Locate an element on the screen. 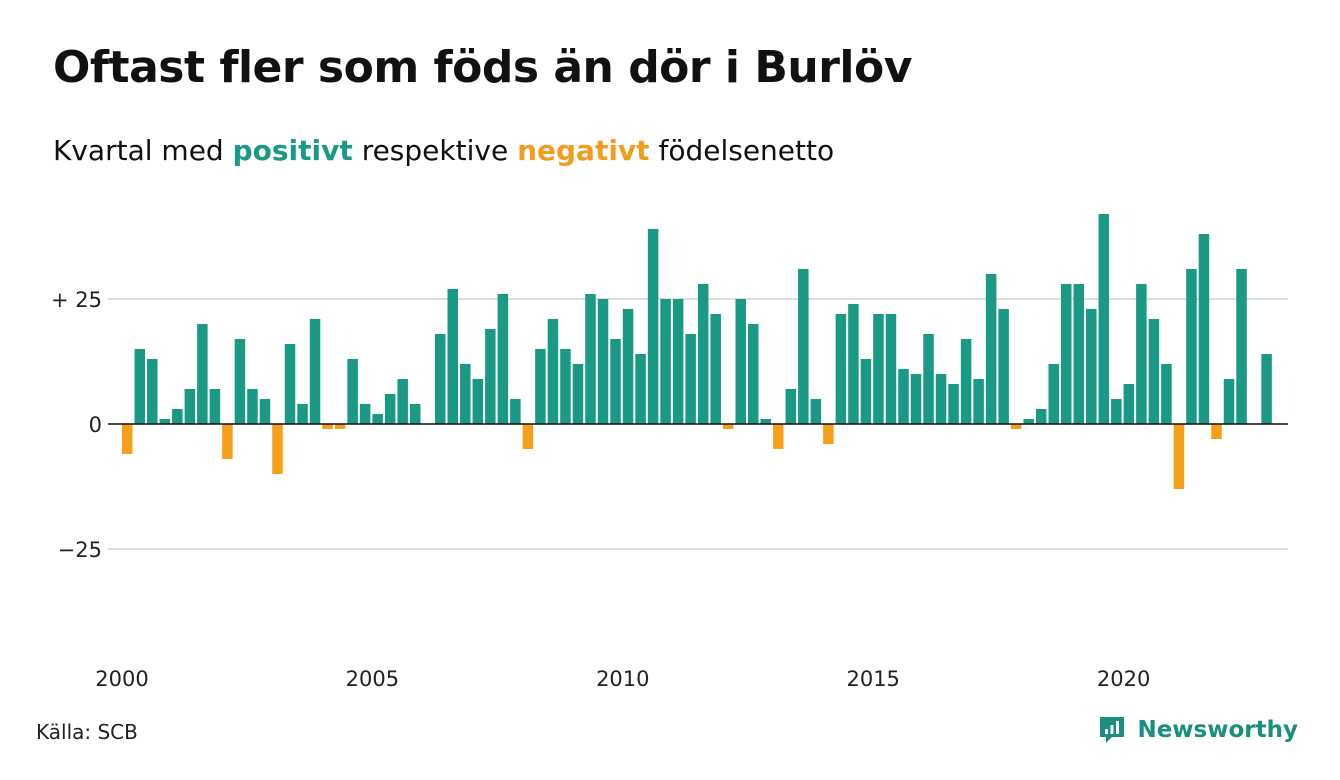 This screenshot has height=780, width=1340. x-tick-label: 2020 is located at coordinates (1123, 679).